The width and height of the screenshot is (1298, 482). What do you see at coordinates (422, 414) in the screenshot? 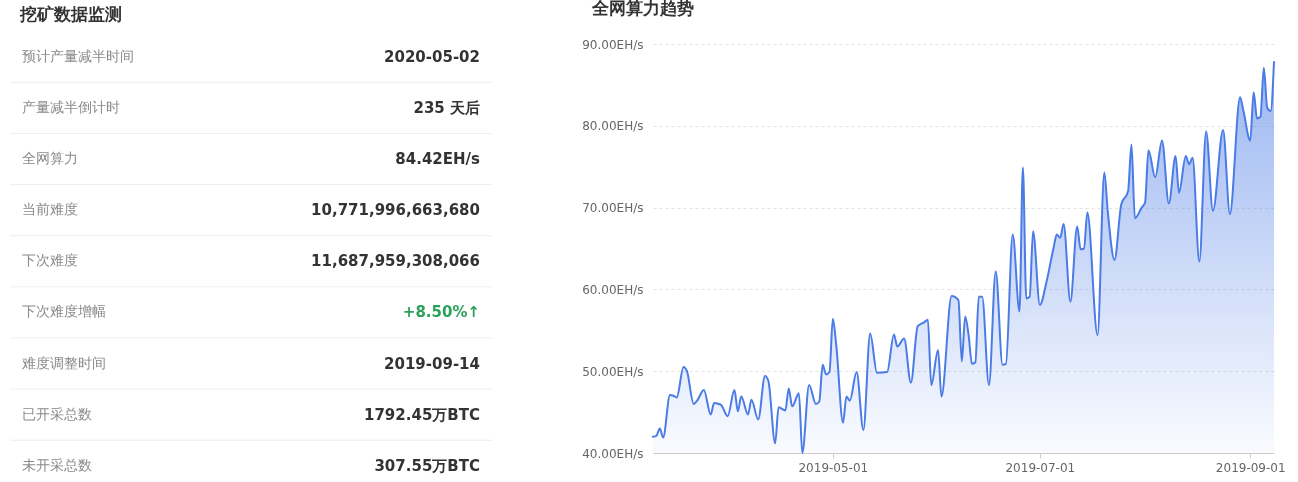
I see `text: 1792.45万BTC` at bounding box center [422, 414].